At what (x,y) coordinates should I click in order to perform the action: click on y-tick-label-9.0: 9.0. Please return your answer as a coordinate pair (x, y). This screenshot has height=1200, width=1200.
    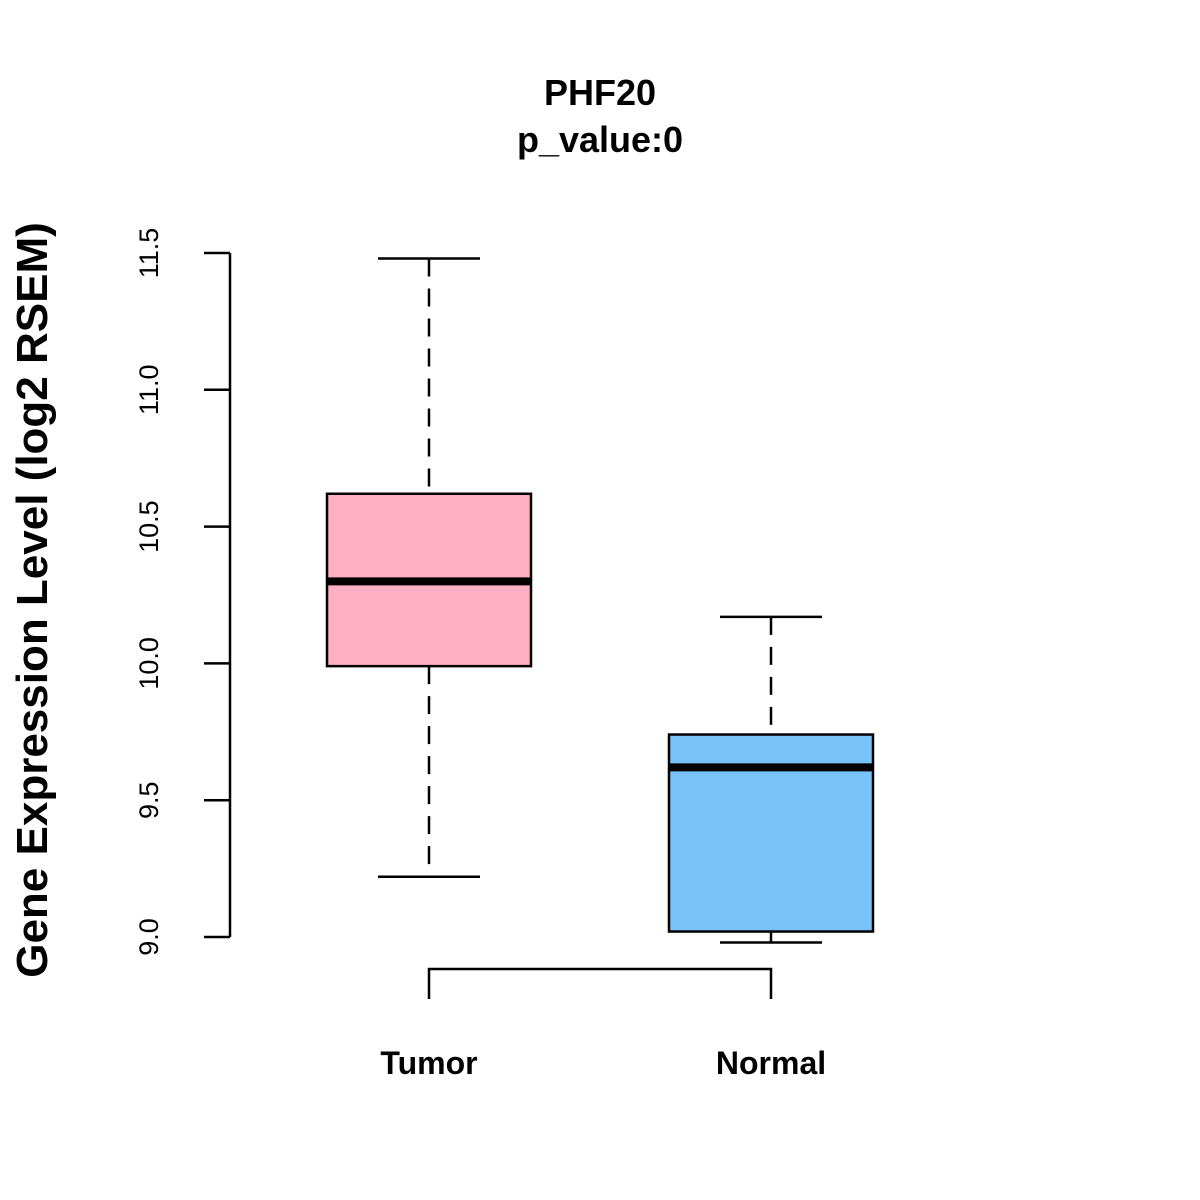
    Looking at the image, I should click on (149, 937).